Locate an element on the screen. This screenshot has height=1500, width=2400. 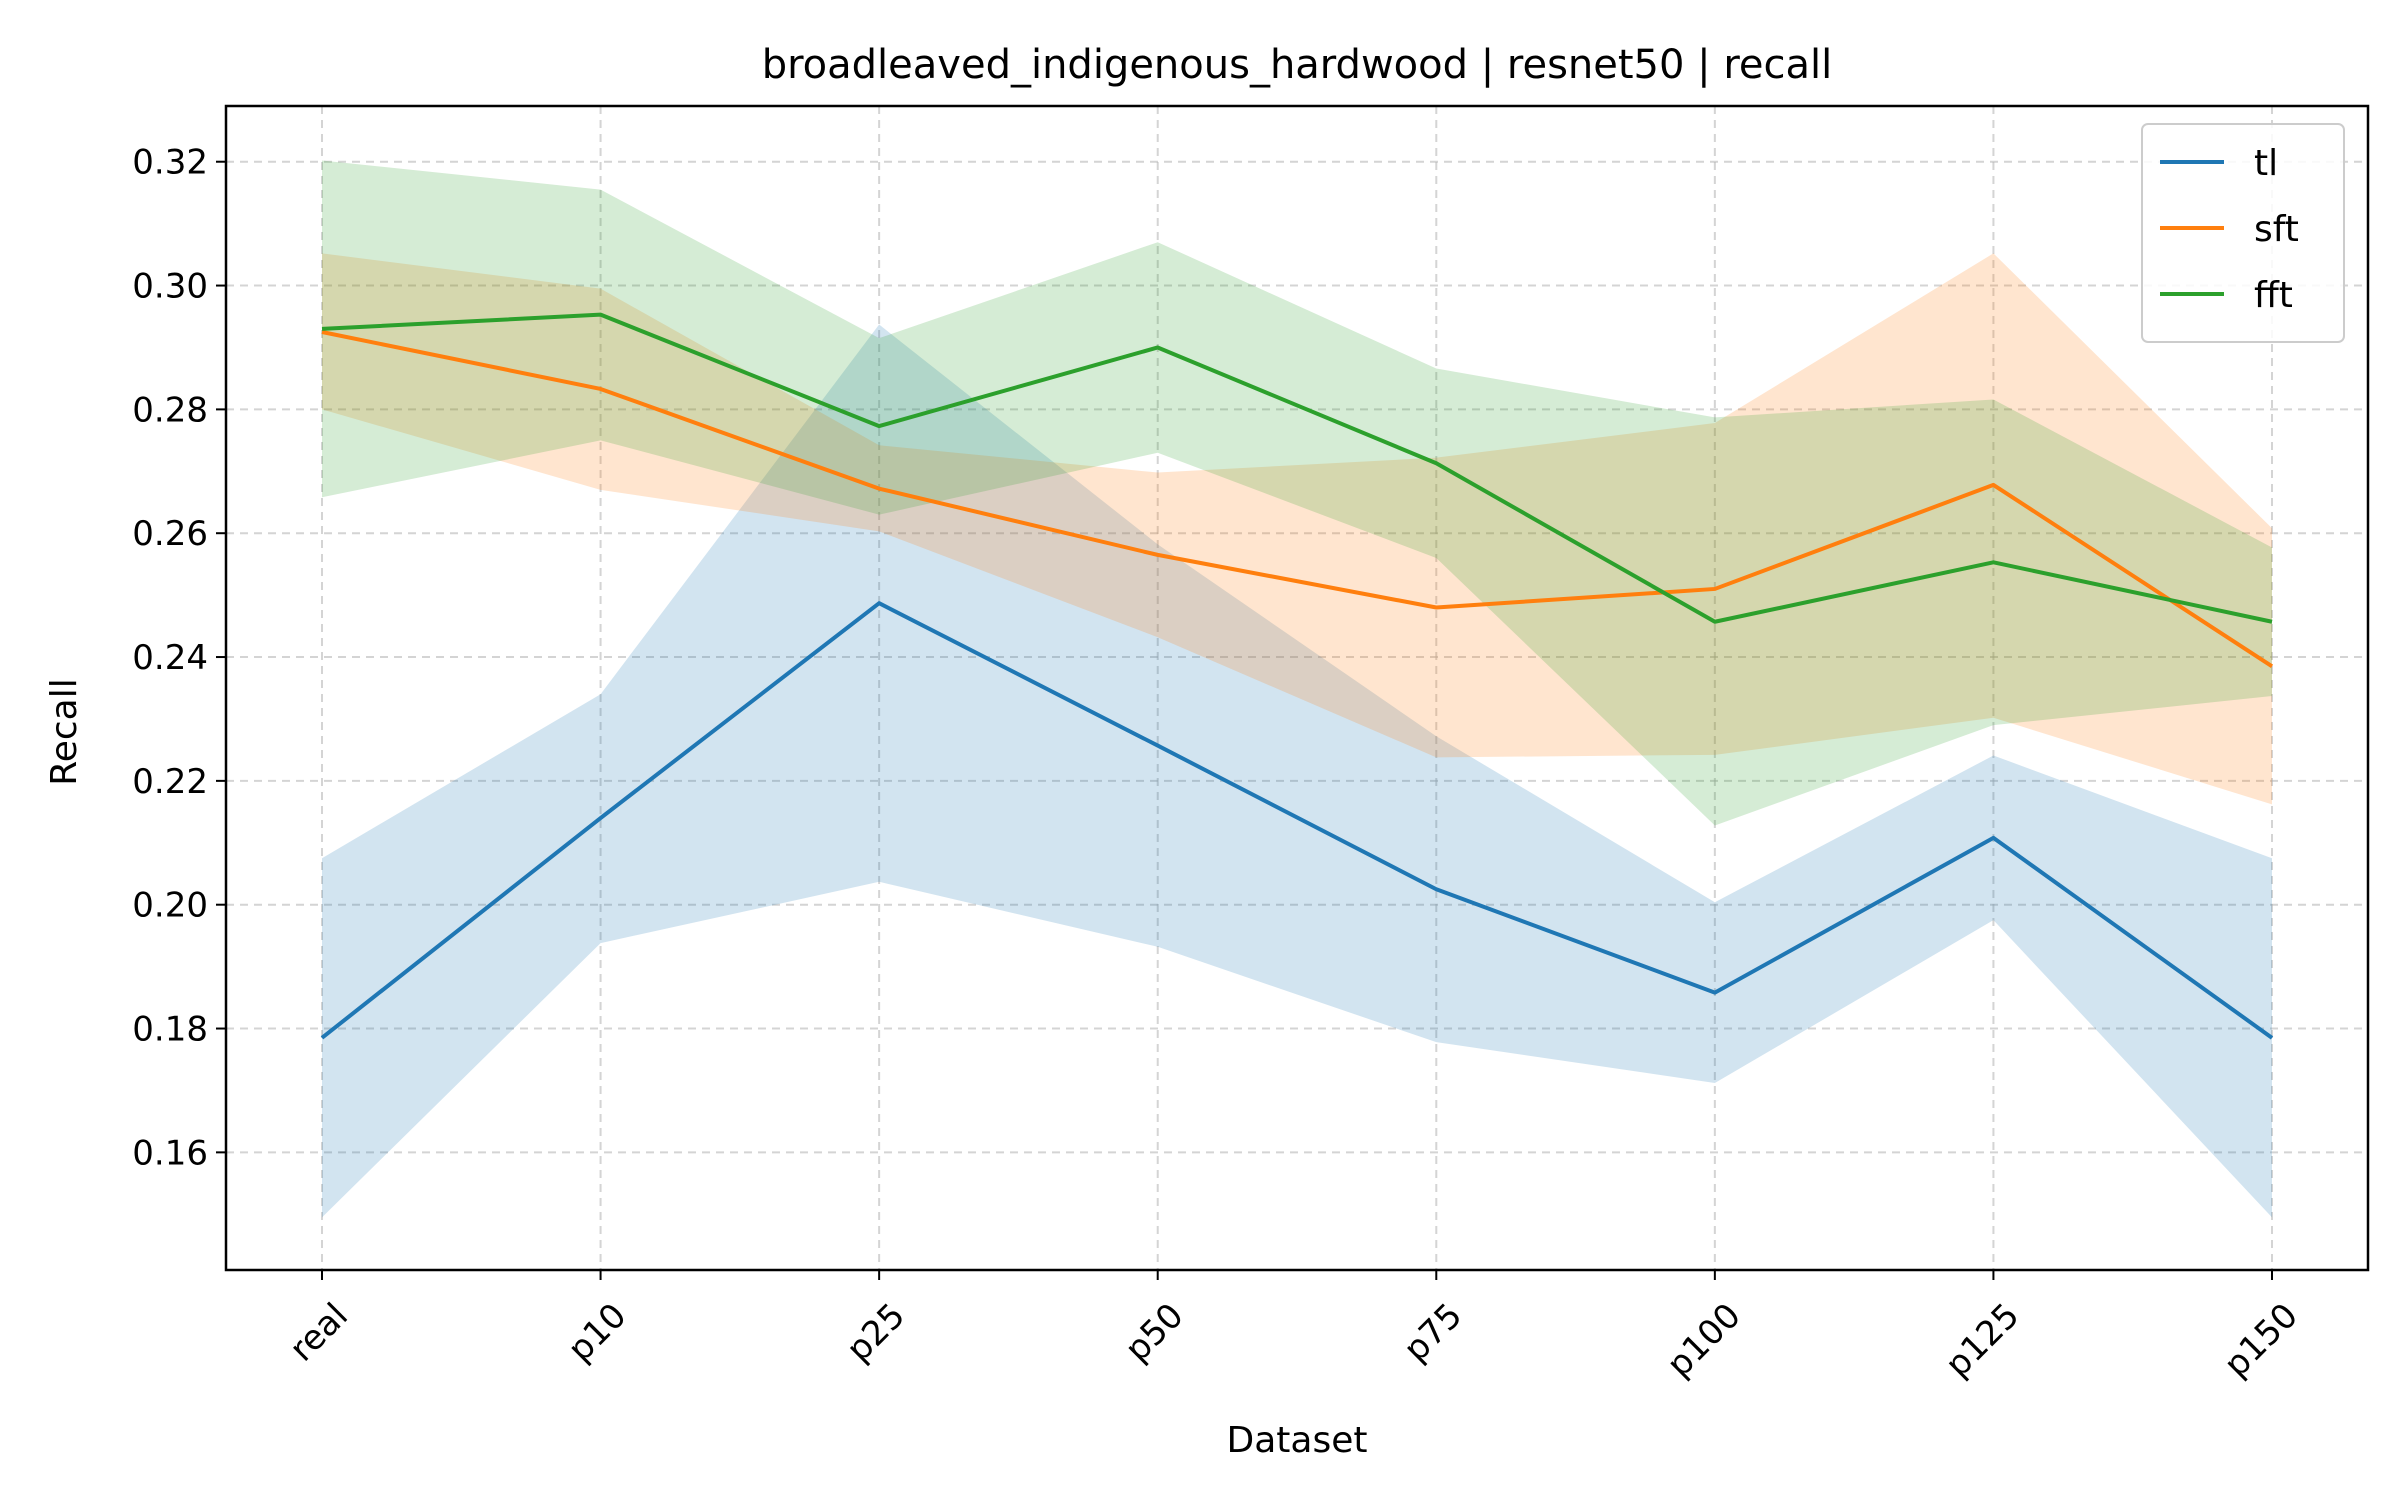
x-tick-label: p150 is located at coordinates (2260, 1340).